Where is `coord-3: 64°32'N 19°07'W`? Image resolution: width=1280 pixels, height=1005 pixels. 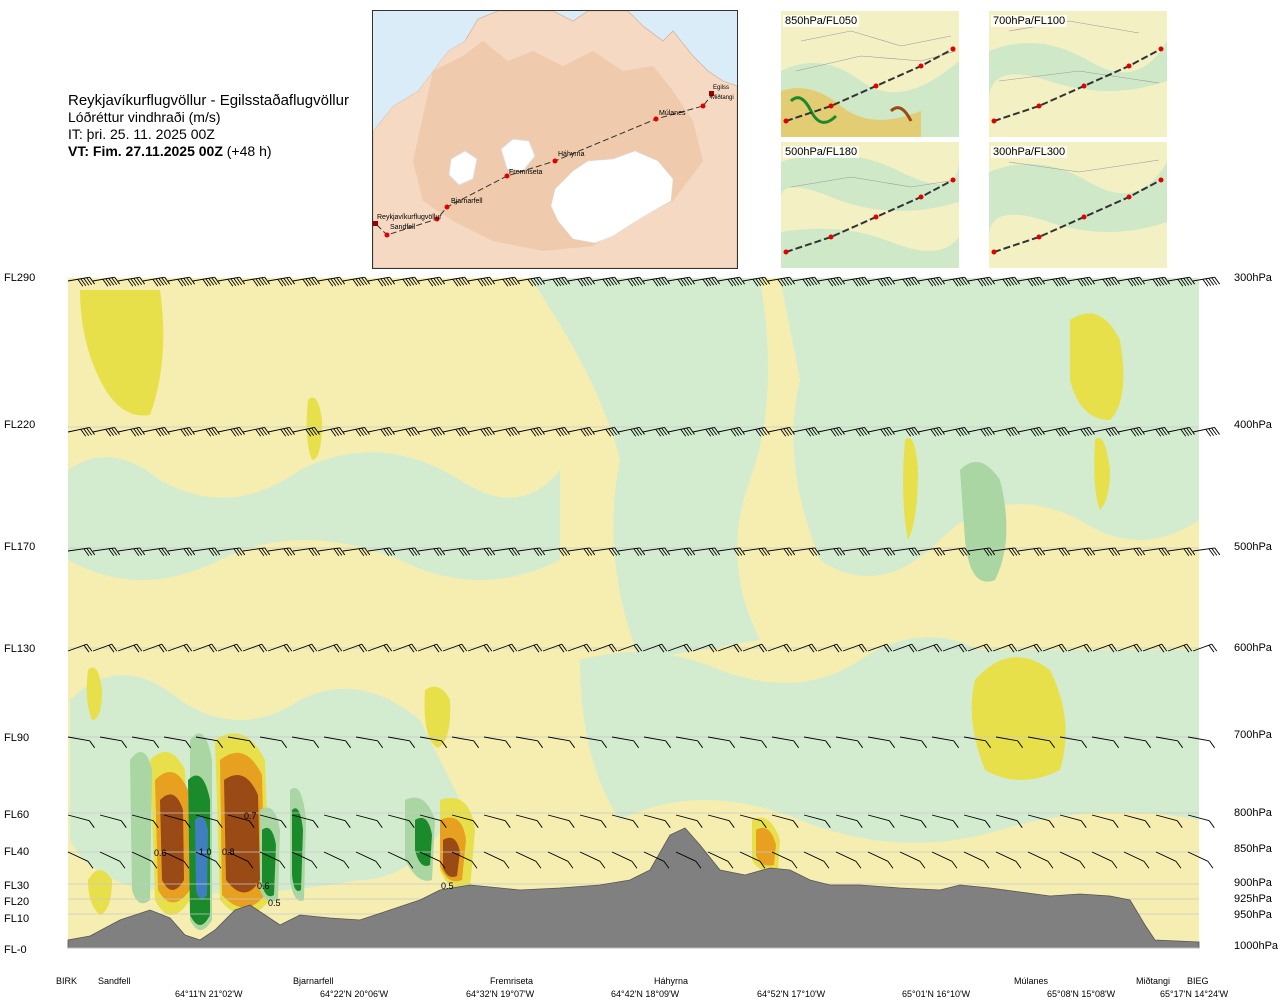 coord-3: 64°32'N 19°07'W is located at coordinates (500, 994).